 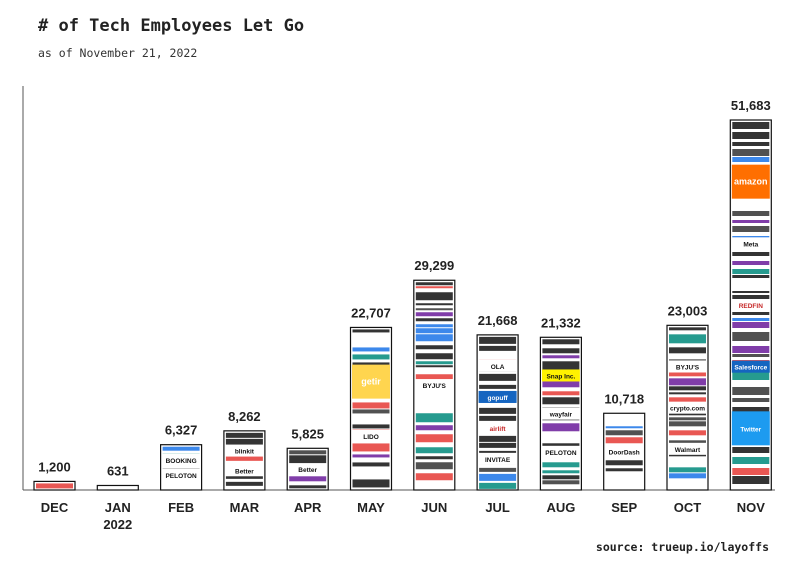 What do you see at coordinates (118, 470) in the screenshot?
I see `value-label: 631` at bounding box center [118, 470].